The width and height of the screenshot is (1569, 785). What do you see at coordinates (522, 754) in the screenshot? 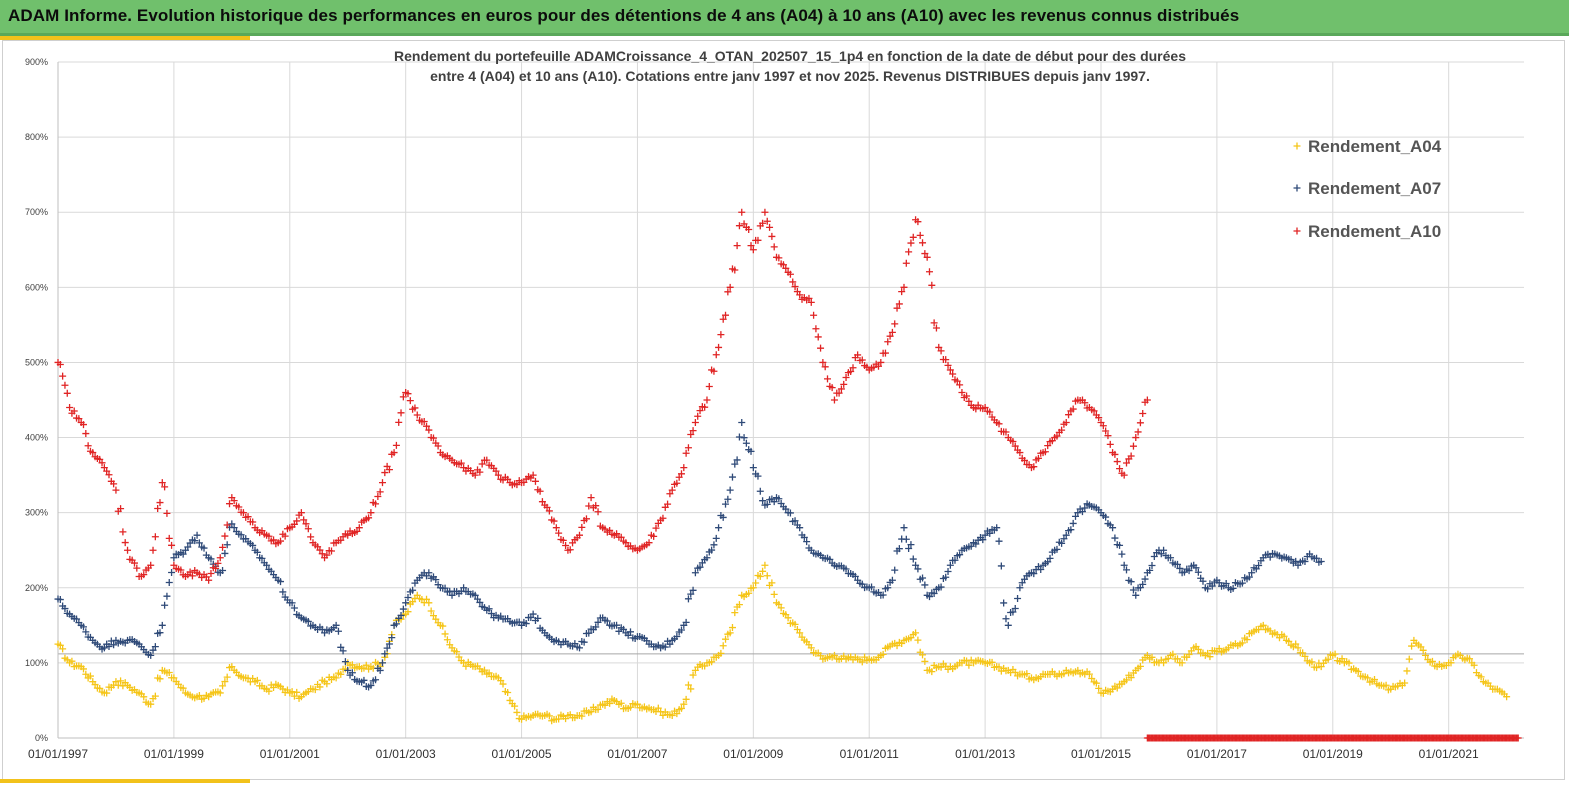
I see `x-tick-label: 01/01/2005` at bounding box center [522, 754].